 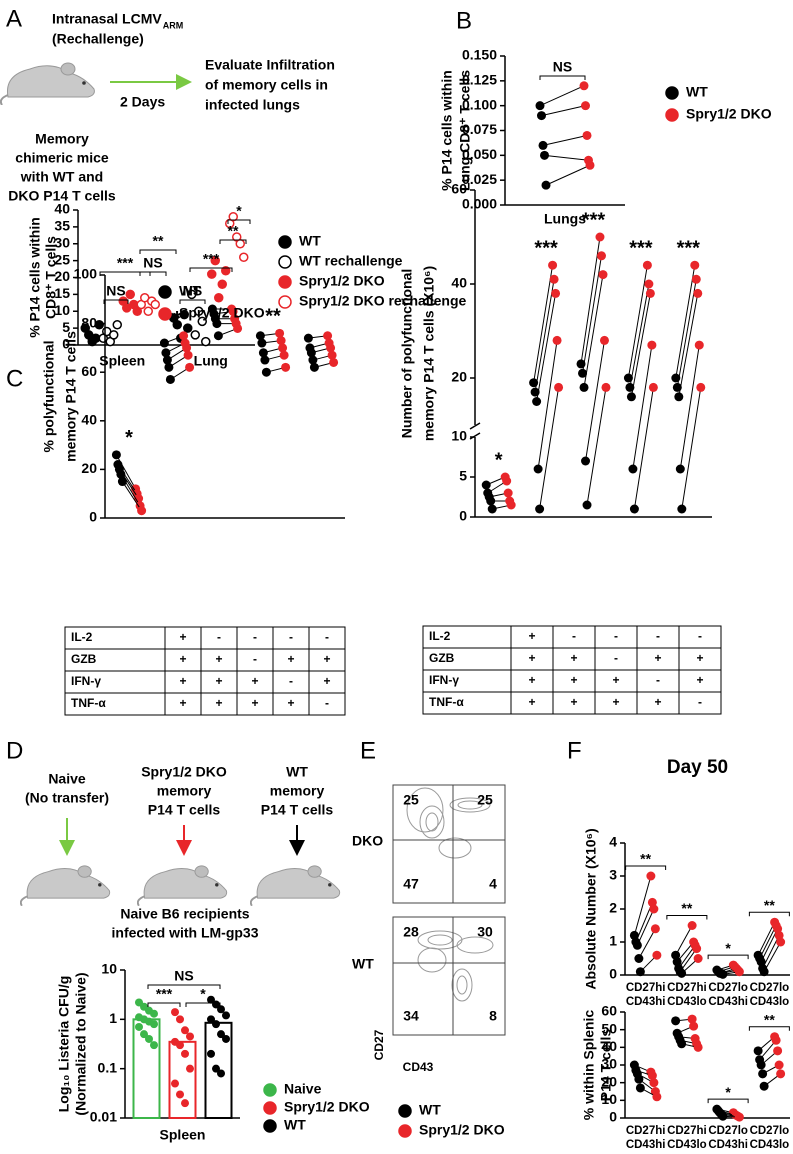 What do you see at coordinates (459, 189) in the screenshot?
I see `y-tick-label: 60` at bounding box center [459, 189].